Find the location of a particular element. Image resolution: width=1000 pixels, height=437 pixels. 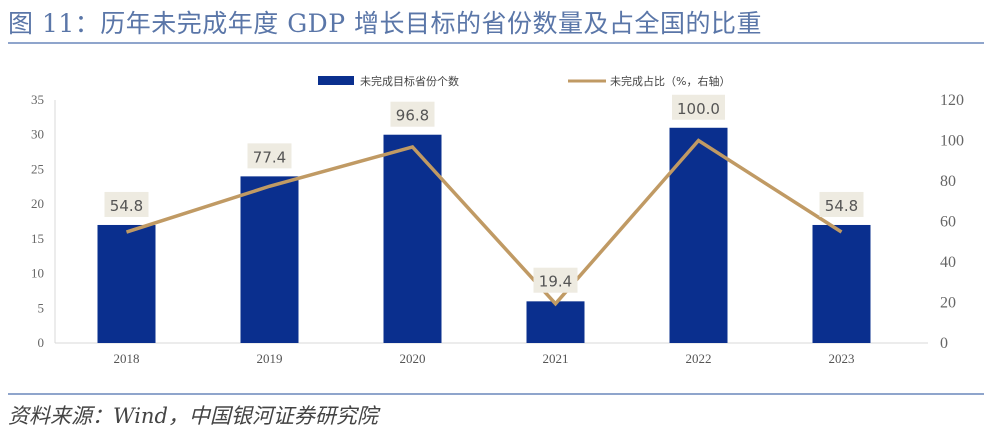

x-axis-tick-label: 2022 is located at coordinates (699, 358).